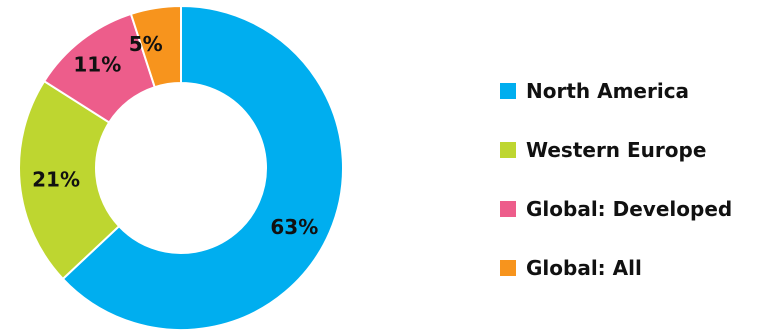 This screenshot has width=781, height=336. I want to click on slice-western-europe, so click(69, 180).